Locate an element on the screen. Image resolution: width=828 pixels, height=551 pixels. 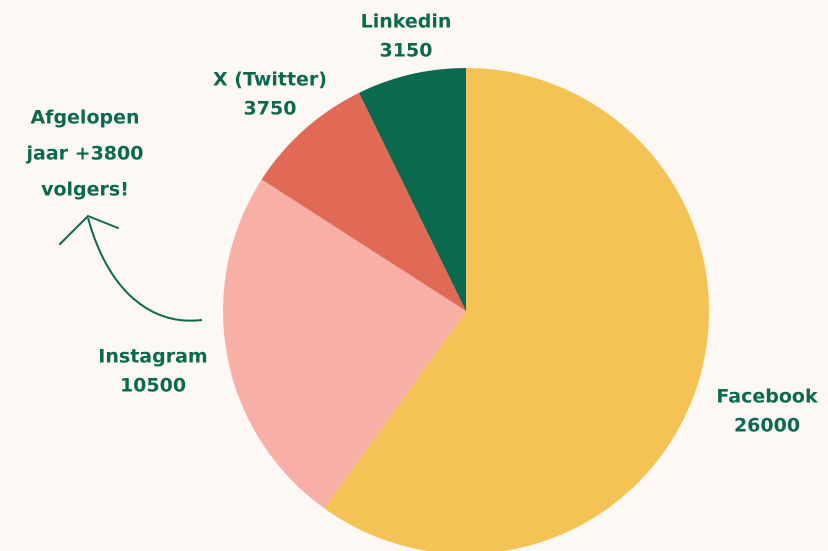
slice-value: 26000 is located at coordinates (767, 426).